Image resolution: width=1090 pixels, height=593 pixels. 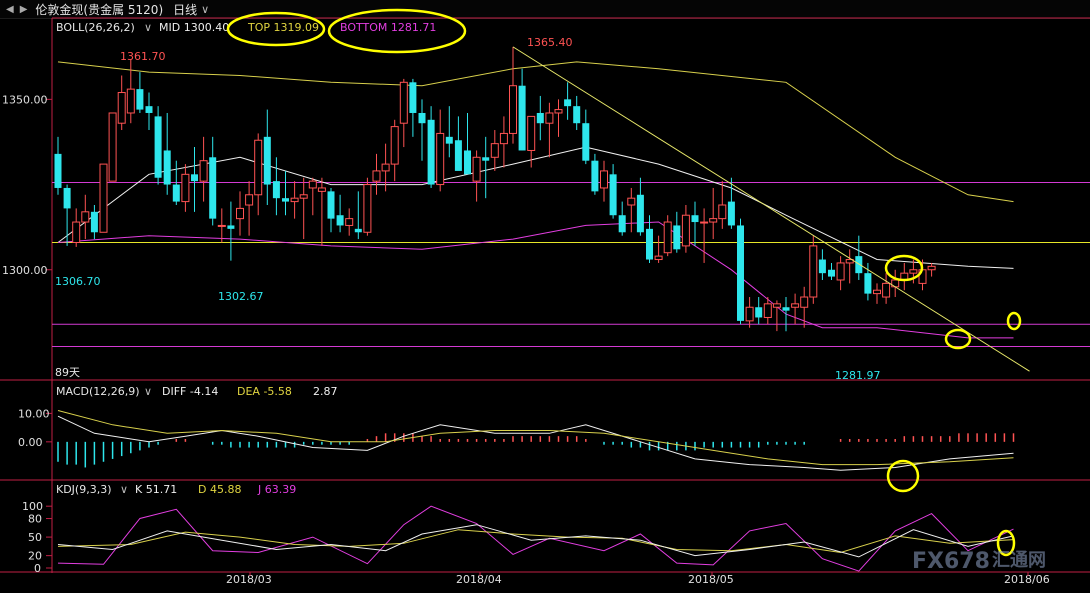 What do you see at coordinates (479, 579) in the screenshot?
I see `x-tick-label: 2018/04` at bounding box center [479, 579].